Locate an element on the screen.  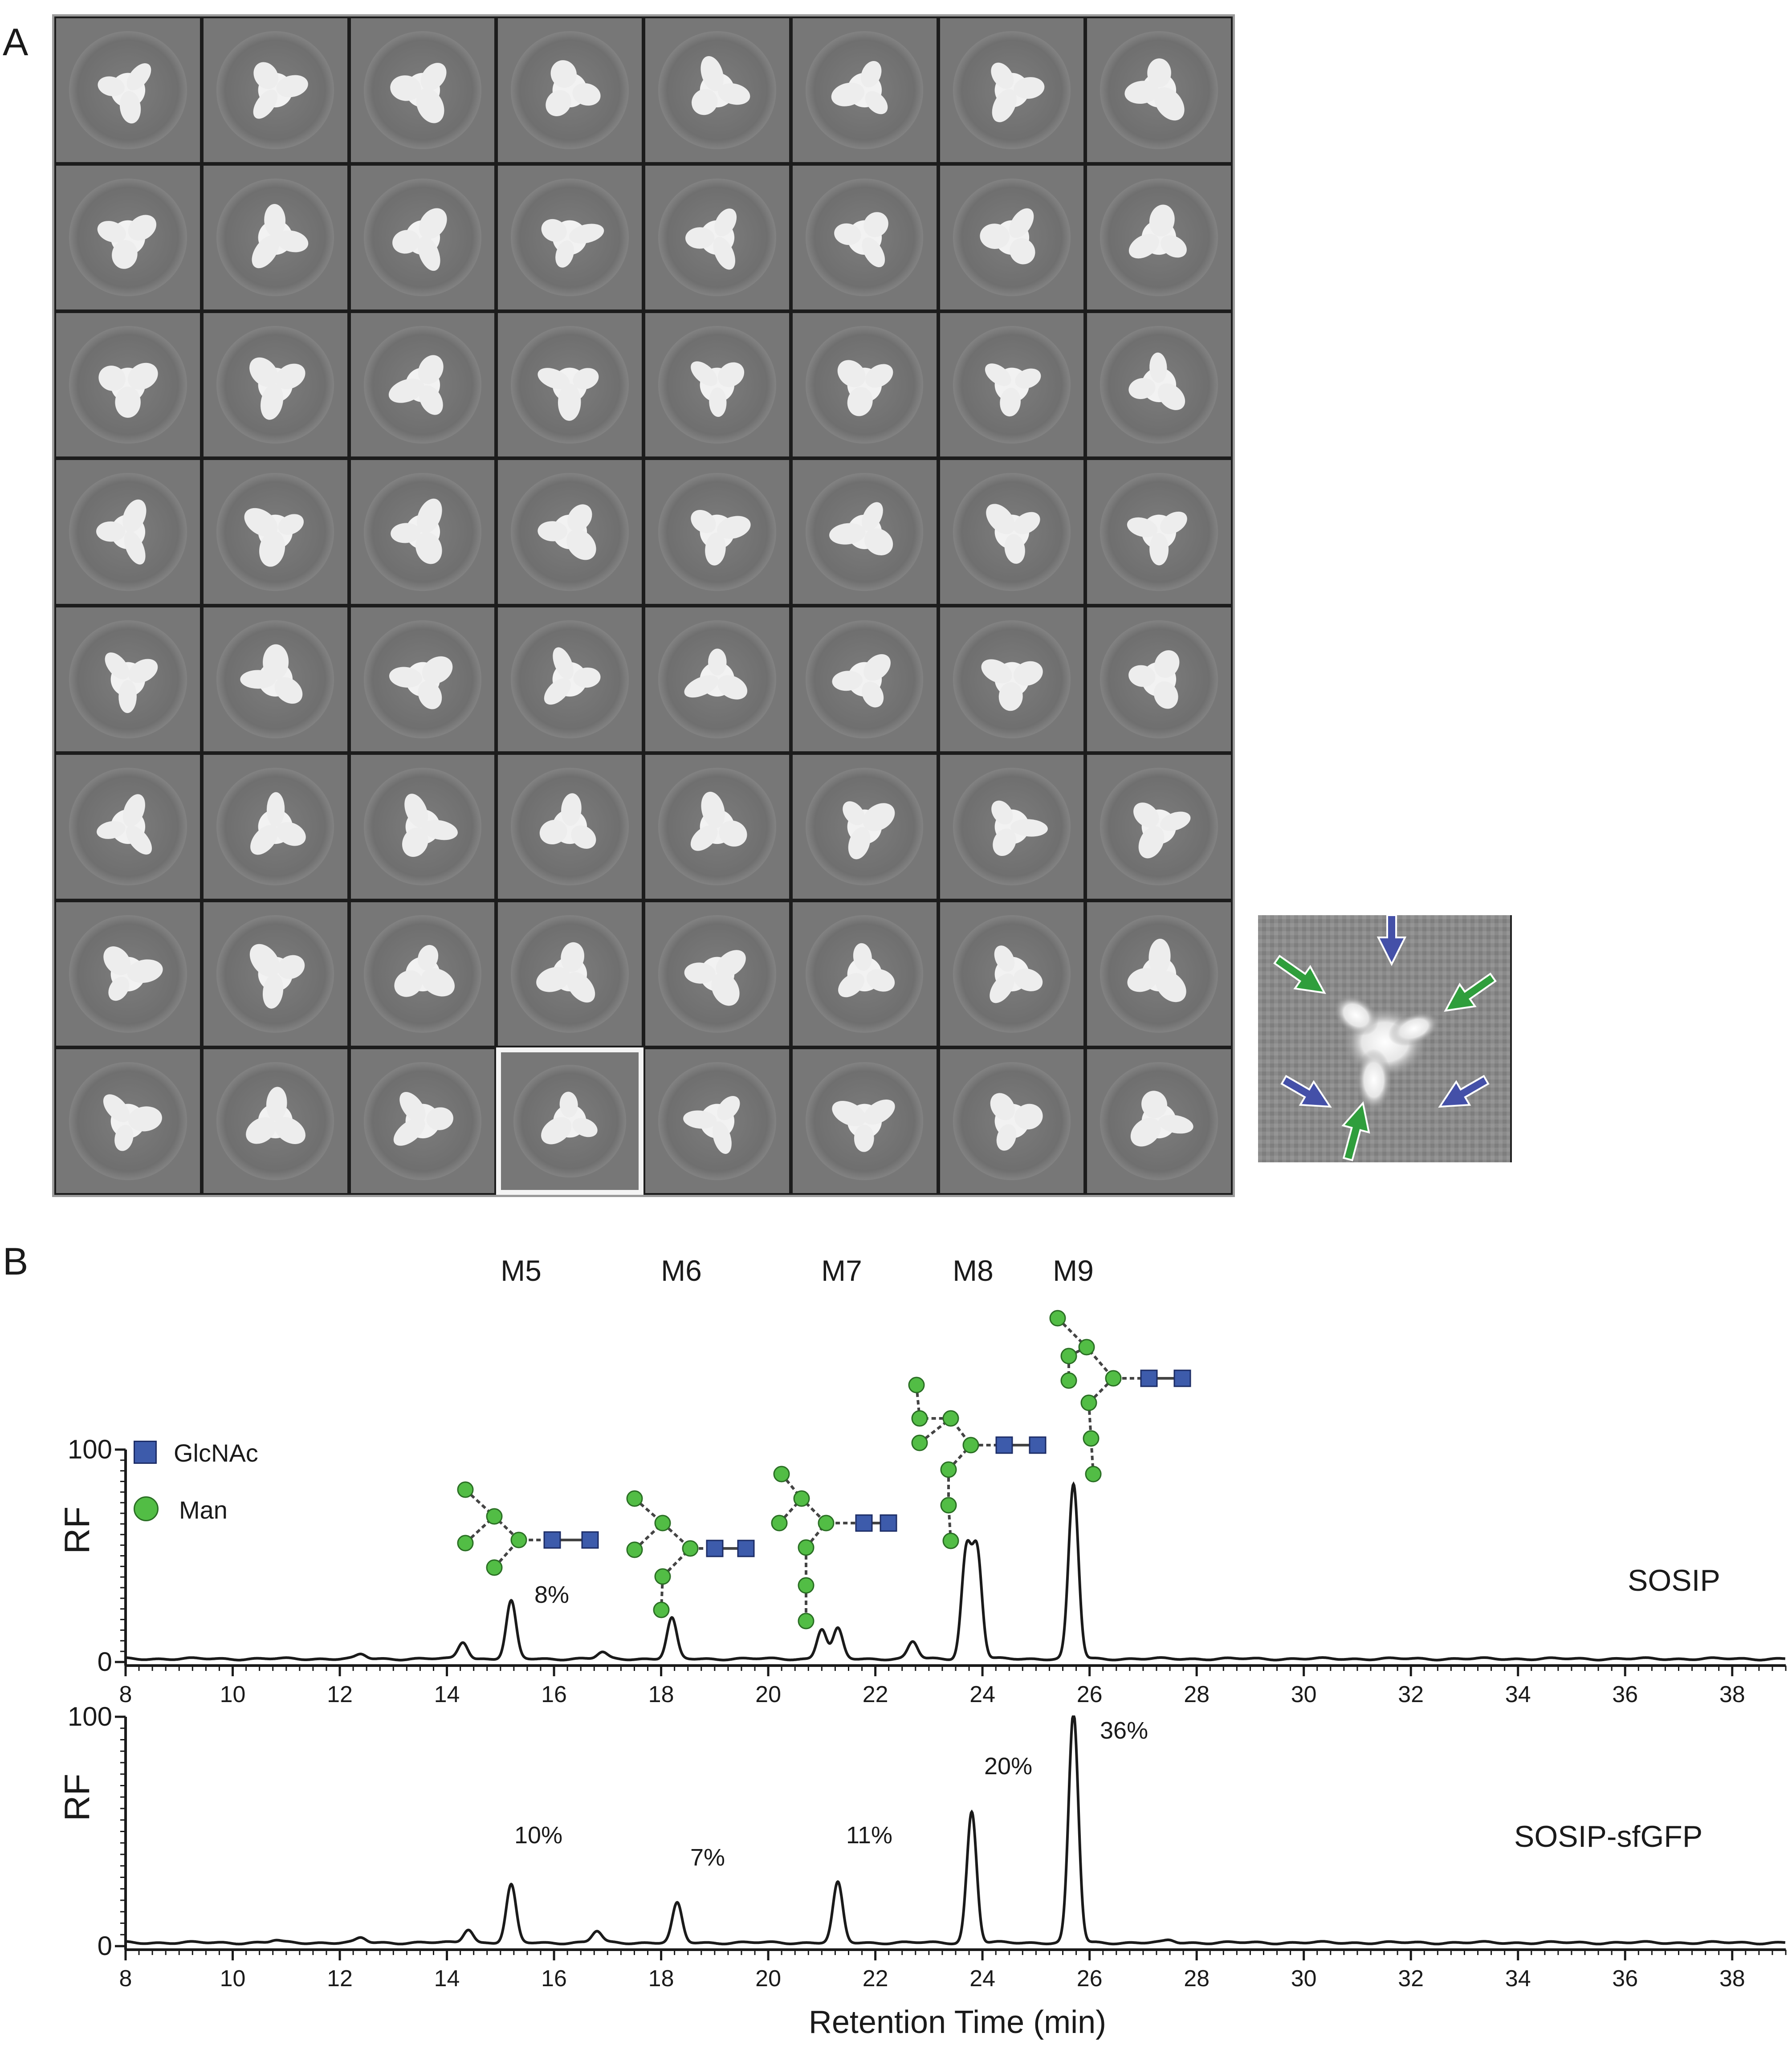
glcnac-legend-label: GlcNAc is located at coordinates (216, 1453).